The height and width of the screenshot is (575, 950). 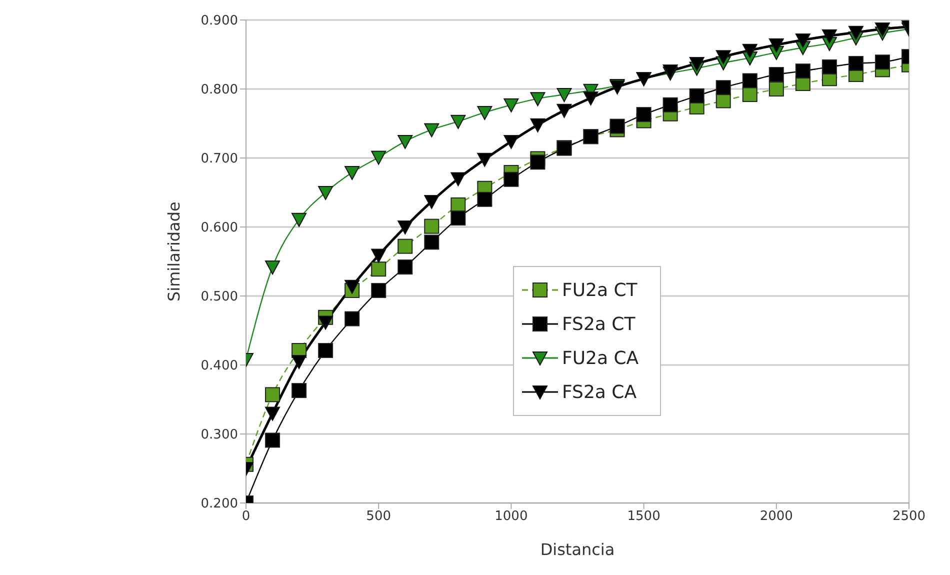 I want to click on x-tick-label: 0, so click(x=246, y=516).